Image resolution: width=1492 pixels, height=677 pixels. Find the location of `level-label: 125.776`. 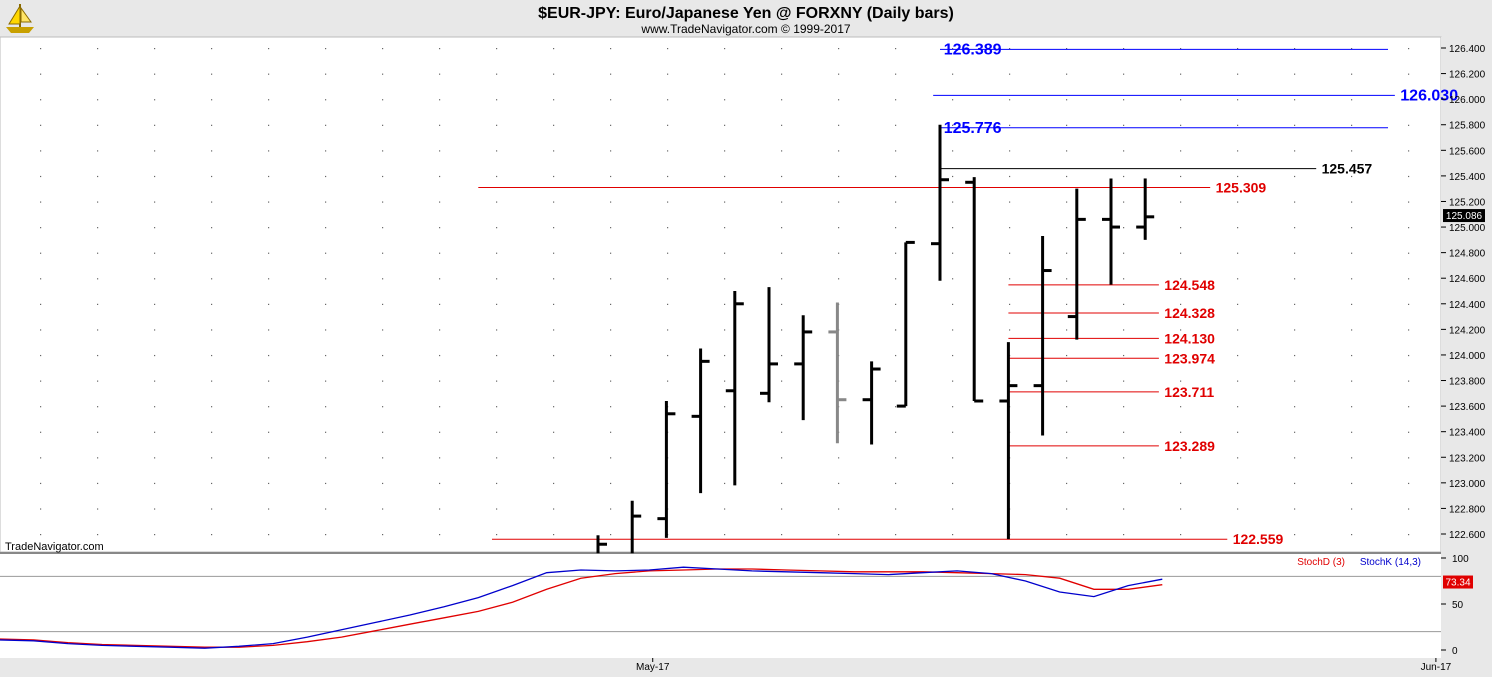

level-label: 125.776 is located at coordinates (973, 128).